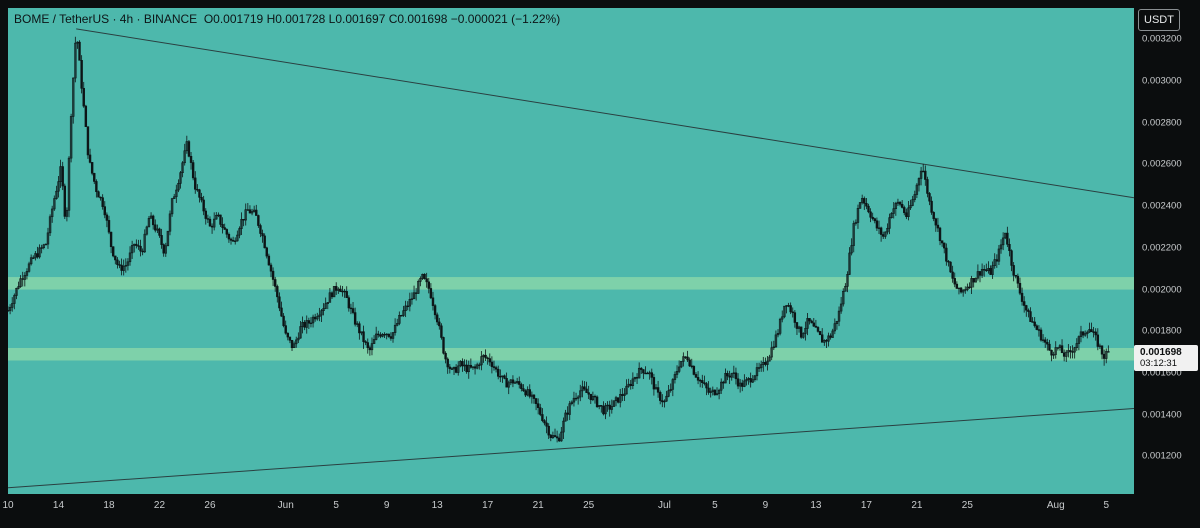 The height and width of the screenshot is (528, 1200). Describe the element at coordinates (1159, 20) in the screenshot. I see `currency-button: USDT` at that location.